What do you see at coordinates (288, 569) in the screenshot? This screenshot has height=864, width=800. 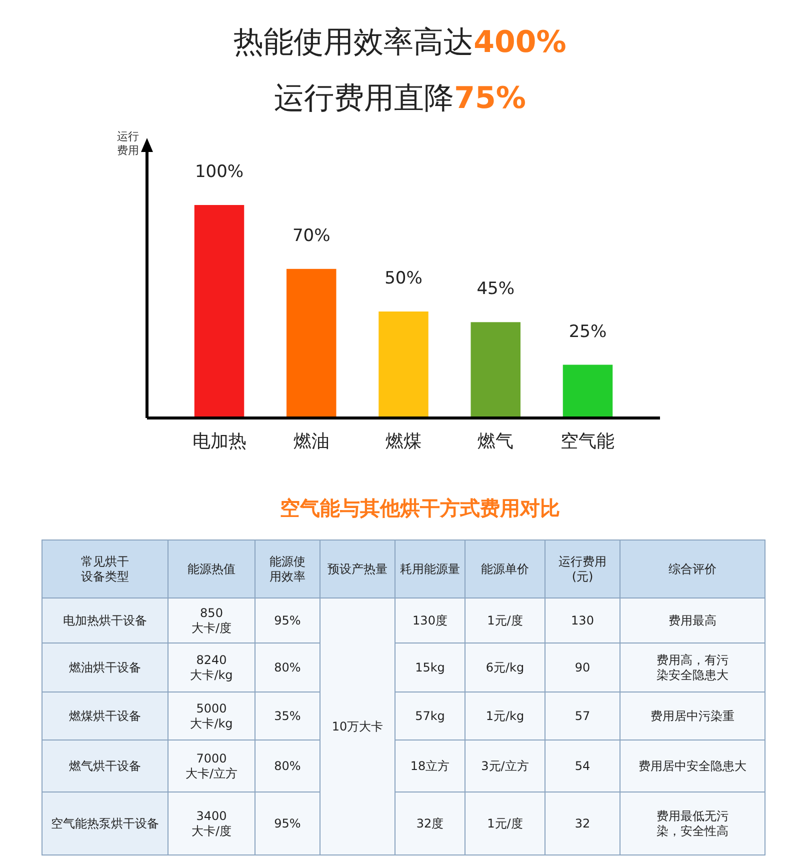 I see `category-label: 能源使用效率` at bounding box center [288, 569].